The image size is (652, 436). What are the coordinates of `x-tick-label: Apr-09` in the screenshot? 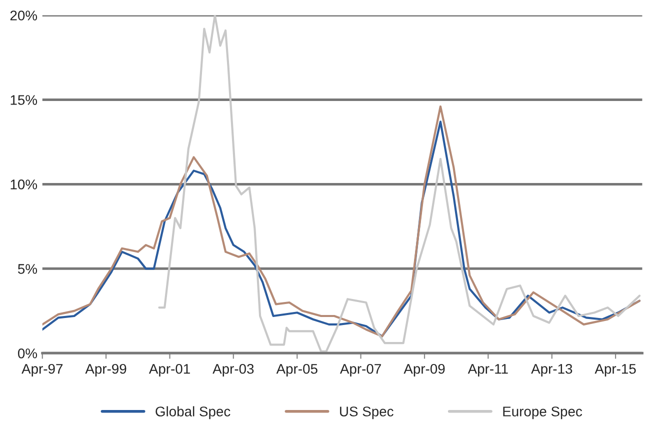 It's located at (424, 370).